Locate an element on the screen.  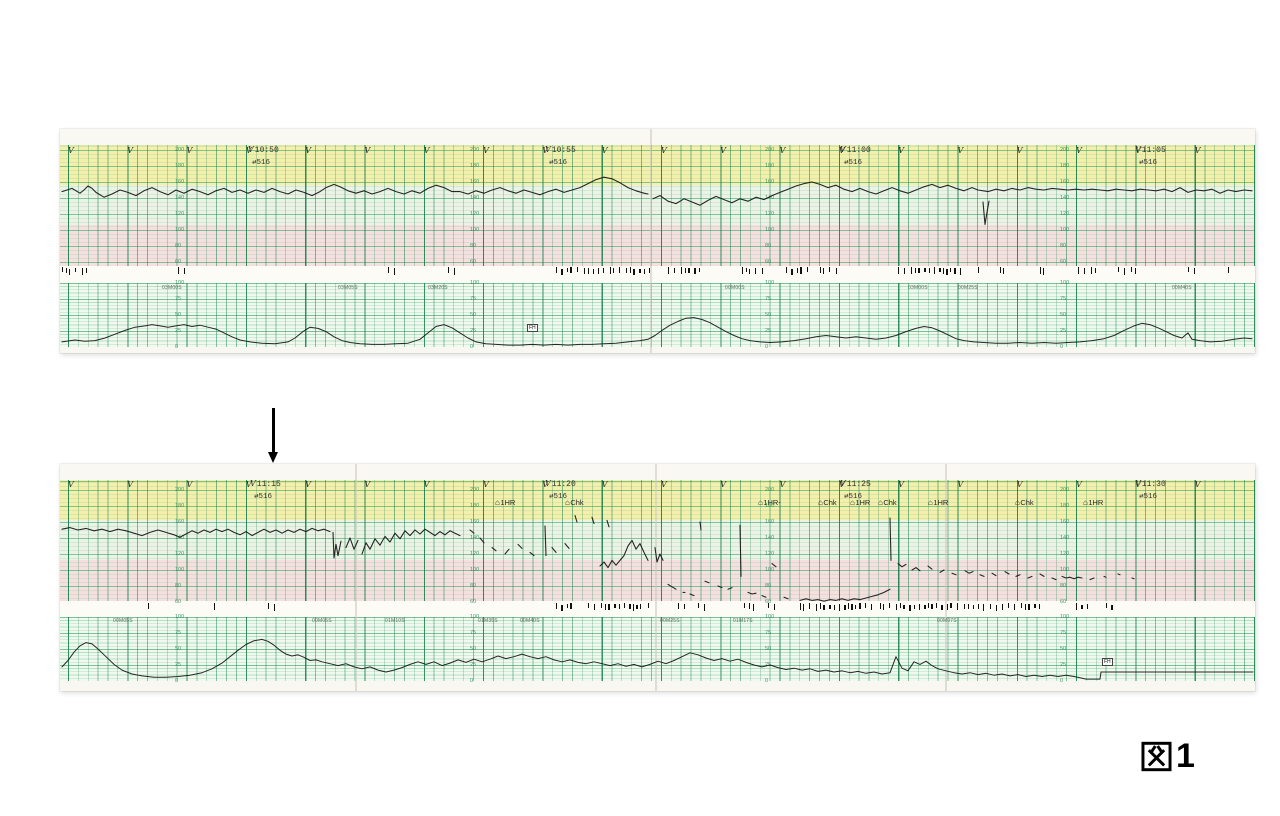
time-text: 11:20 is located at coordinates (563, 484).